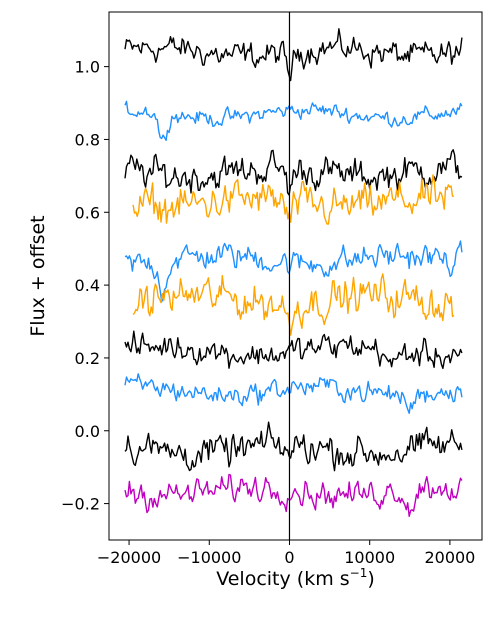 The height and width of the screenshot is (623, 498). What do you see at coordinates (87, 431) in the screenshot?
I see `y-tick-label: 0.0` at bounding box center [87, 431].